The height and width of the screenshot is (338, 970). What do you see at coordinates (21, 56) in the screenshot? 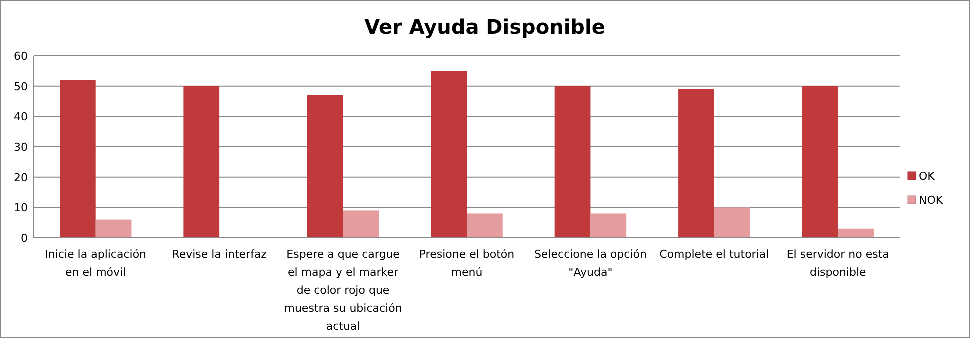
I see `y-tick-label: 60` at bounding box center [21, 56].